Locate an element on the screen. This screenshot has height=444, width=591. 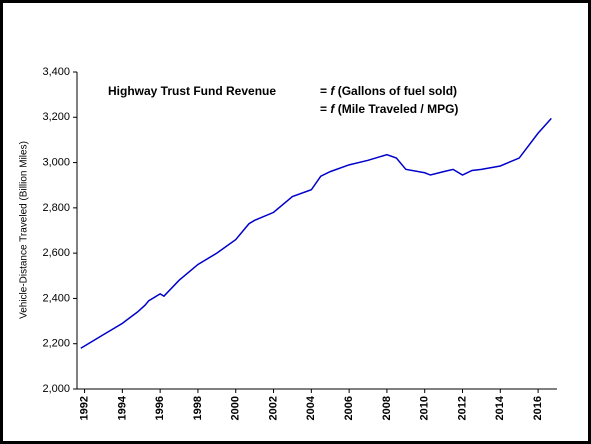
x-tick-label: 1994 is located at coordinates (122, 407).